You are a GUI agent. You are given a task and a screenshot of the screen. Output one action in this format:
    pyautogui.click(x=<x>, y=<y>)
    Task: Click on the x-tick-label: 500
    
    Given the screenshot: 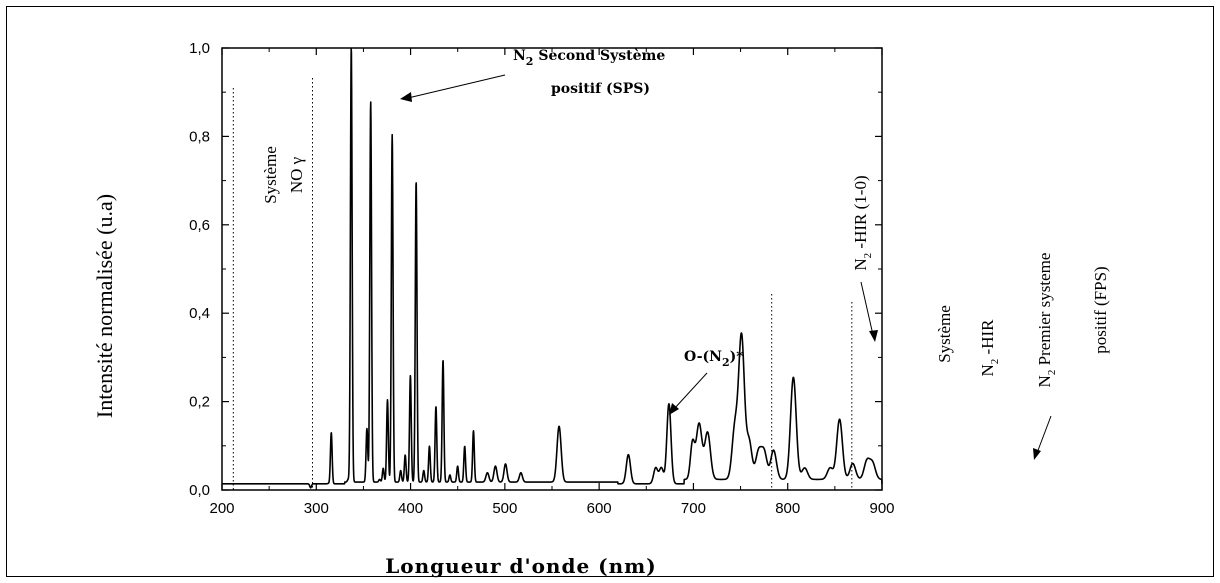 What is the action you would take?
    pyautogui.click(x=504, y=508)
    